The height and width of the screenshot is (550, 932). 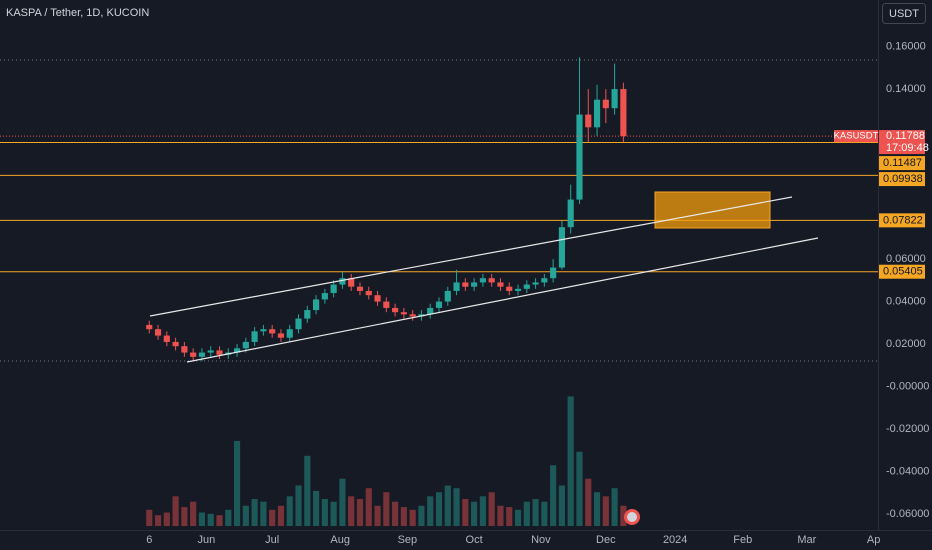 What do you see at coordinates (675, 540) in the screenshot?
I see `x-tick-label: 2024` at bounding box center [675, 540].